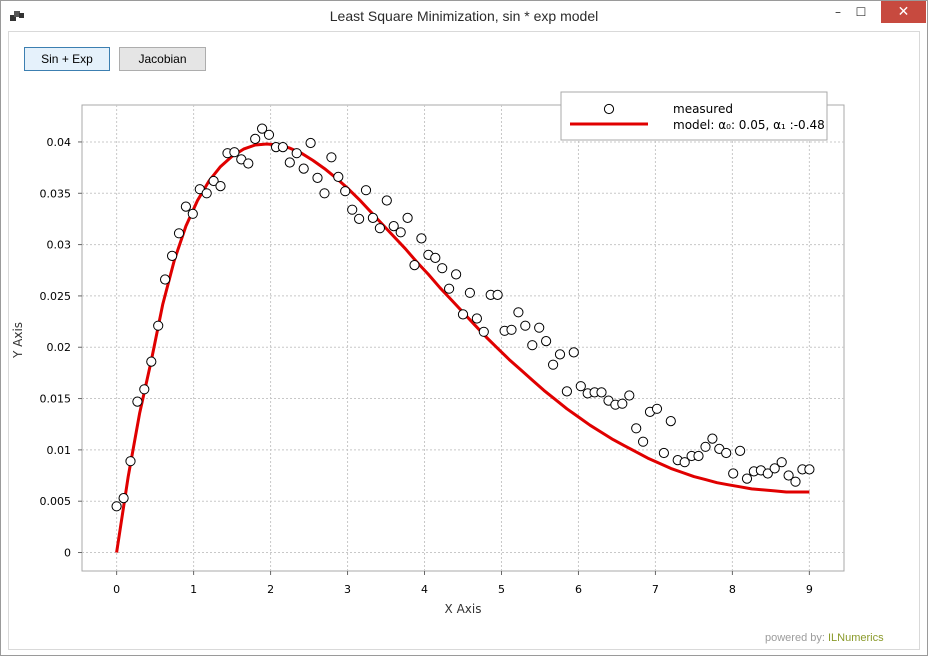 The image size is (928, 656). What do you see at coordinates (59, 245) in the screenshot?
I see `y-tick-label: 0.03` at bounding box center [59, 245].